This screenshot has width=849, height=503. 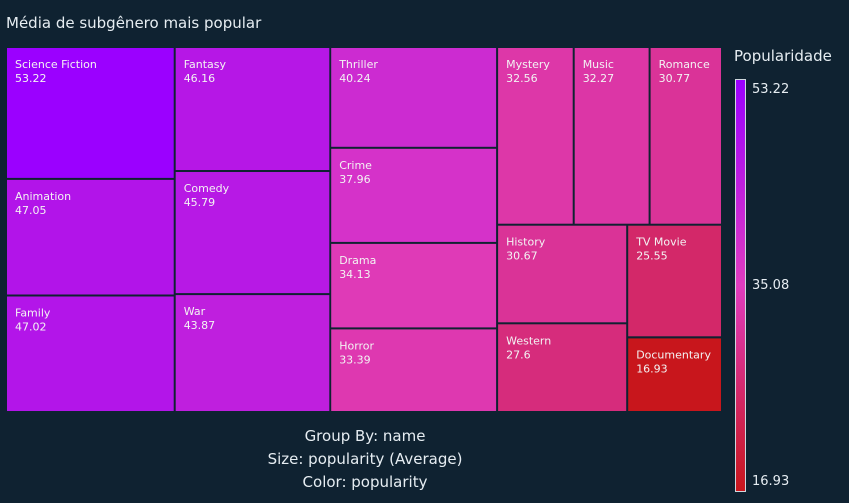 What do you see at coordinates (528, 340) in the screenshot?
I see `tile-label-western: Western` at bounding box center [528, 340].